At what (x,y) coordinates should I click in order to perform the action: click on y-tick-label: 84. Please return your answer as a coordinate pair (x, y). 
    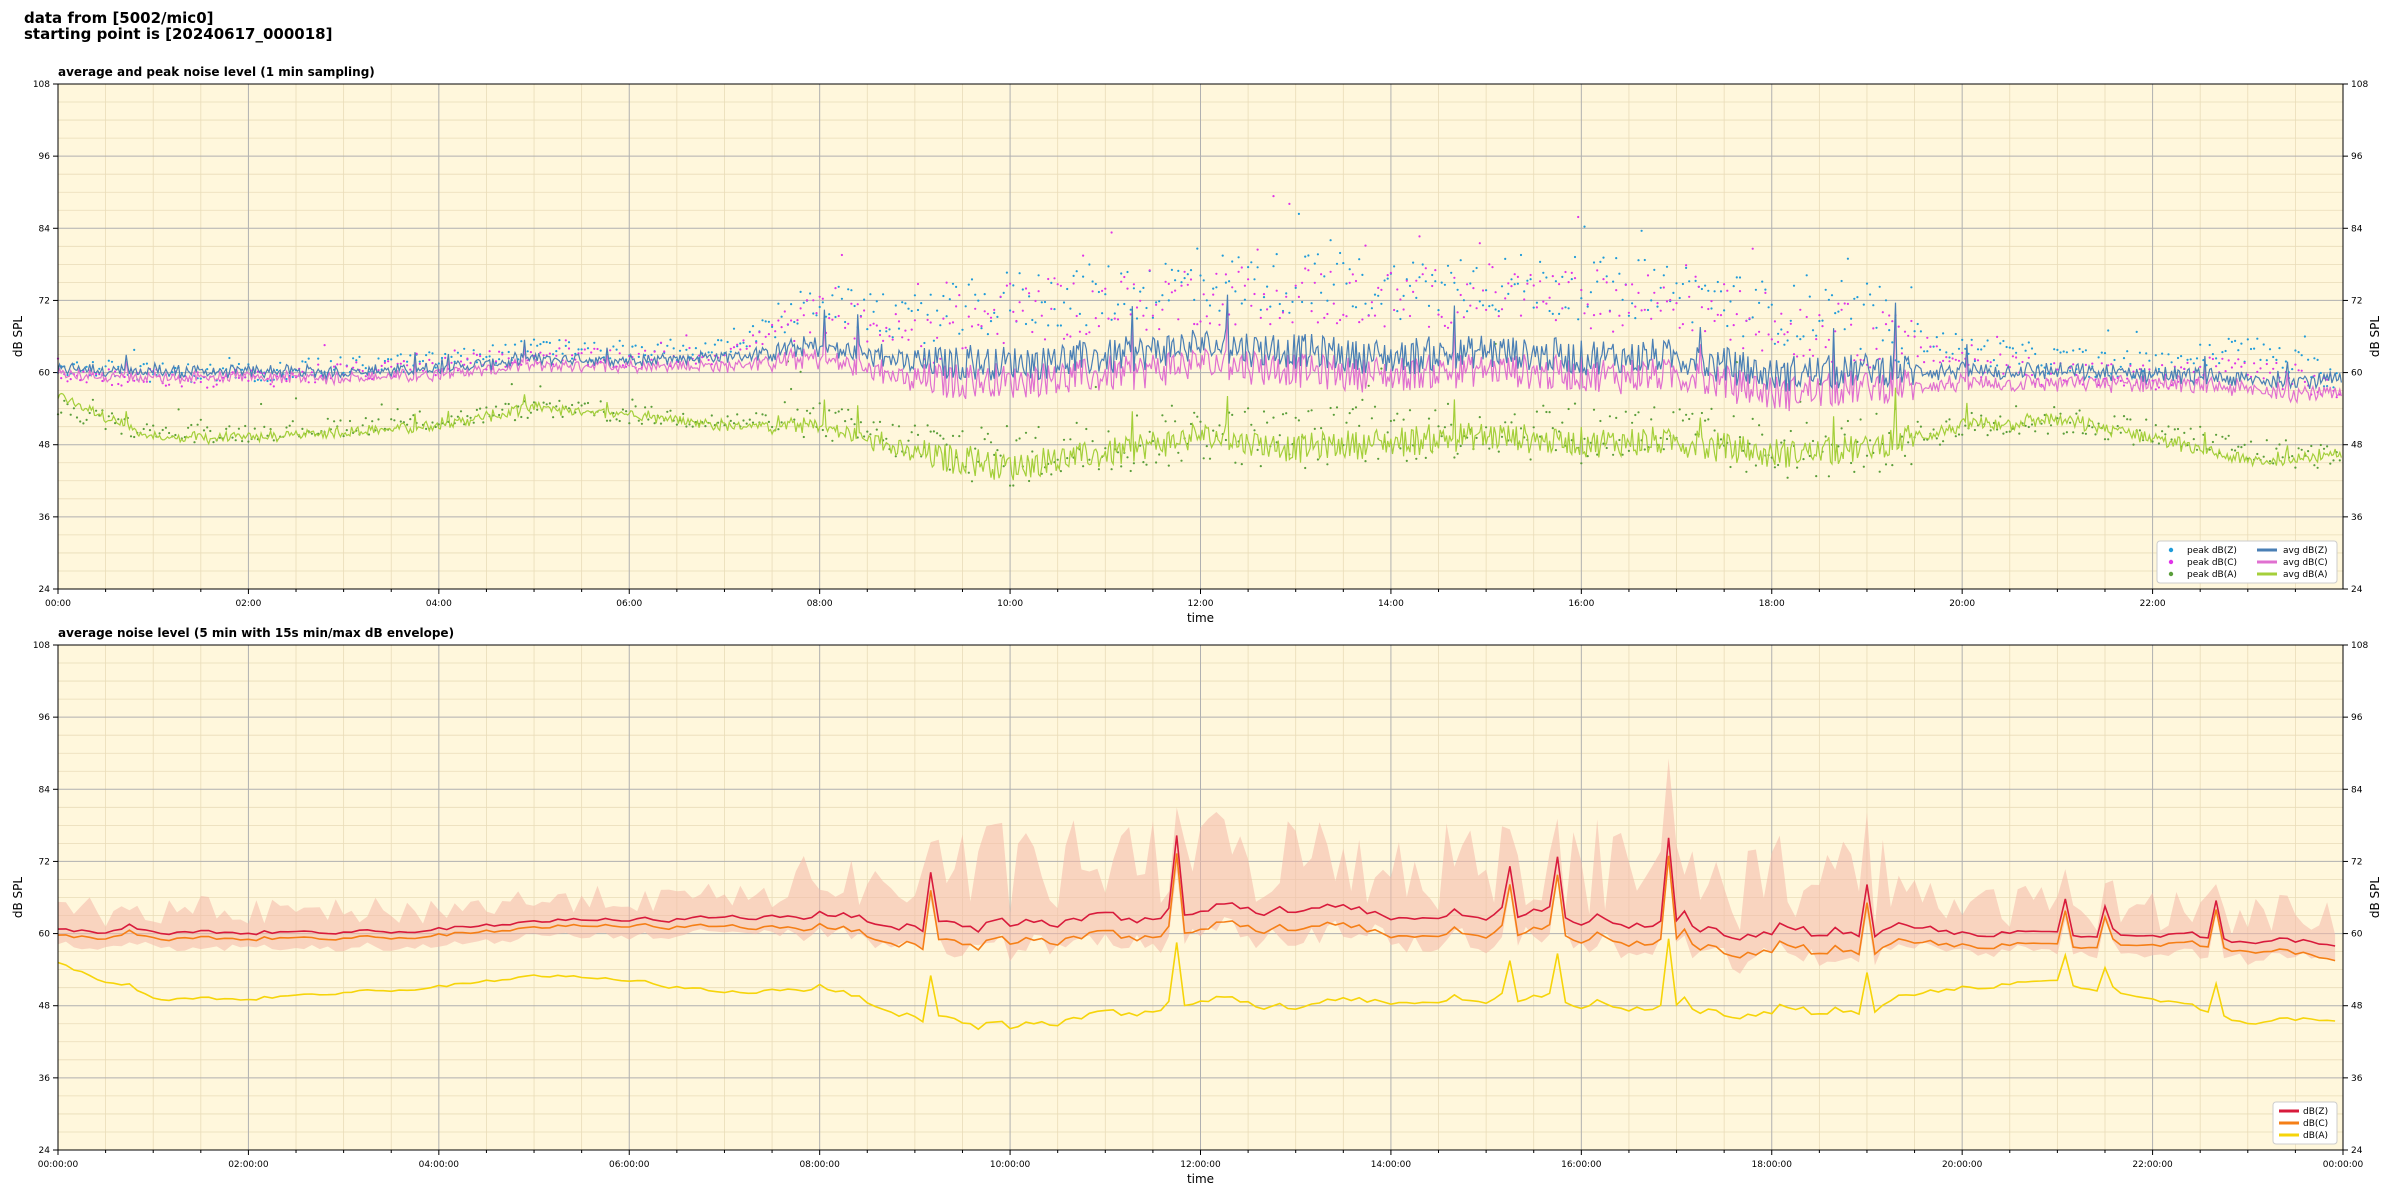
    Looking at the image, I should click on (45, 229).